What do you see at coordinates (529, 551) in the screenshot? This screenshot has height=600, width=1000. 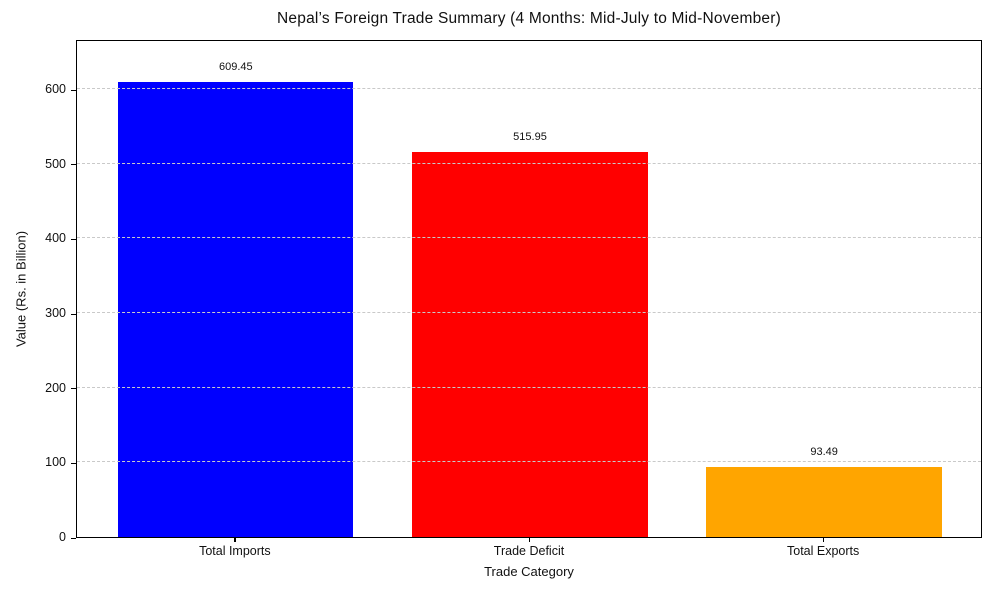 I see `x-tick-label-trade-deficit: Trade Deficit` at bounding box center [529, 551].